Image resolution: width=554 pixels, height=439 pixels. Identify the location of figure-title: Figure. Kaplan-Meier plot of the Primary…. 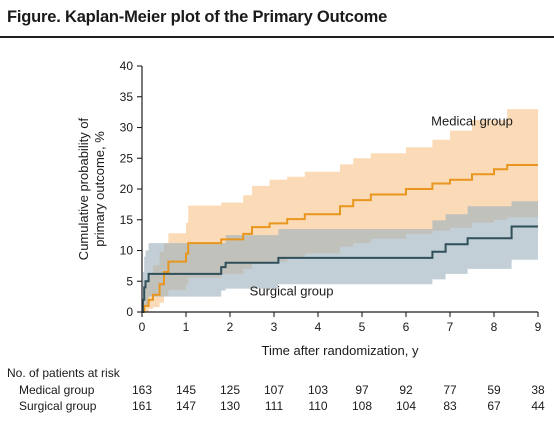
(197, 17).